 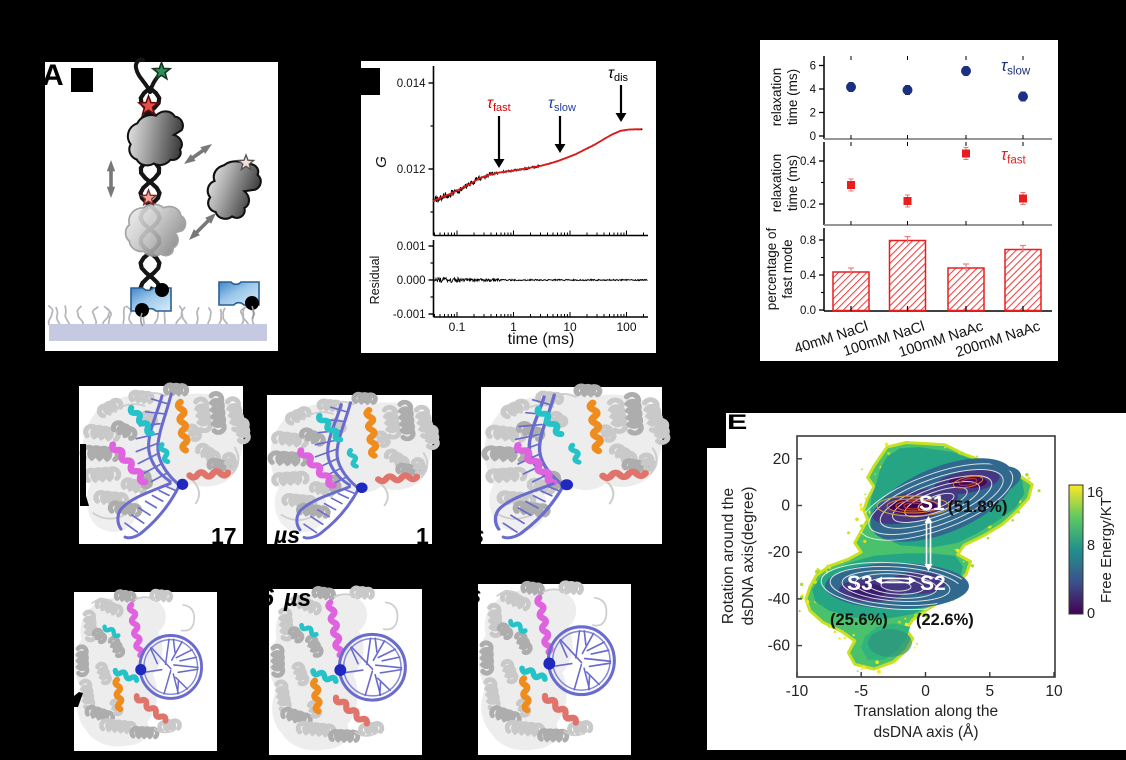 I want to click on svg-text: S3, so click(x=860, y=583).